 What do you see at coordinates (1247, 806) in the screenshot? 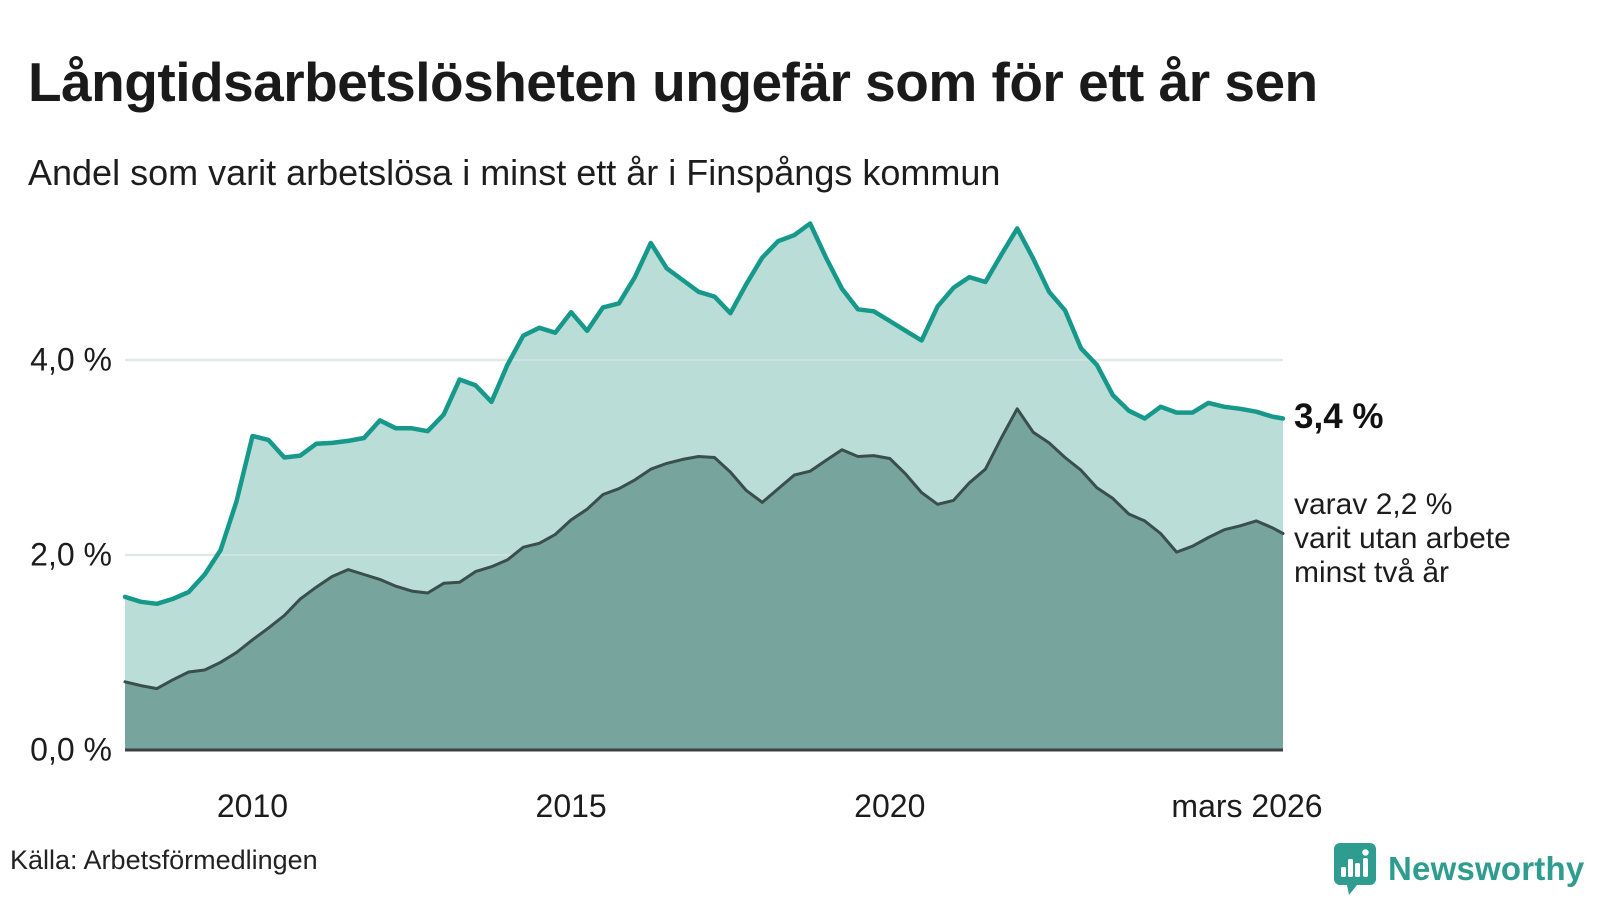
I see `x-axis-tick: mars 2026` at bounding box center [1247, 806].